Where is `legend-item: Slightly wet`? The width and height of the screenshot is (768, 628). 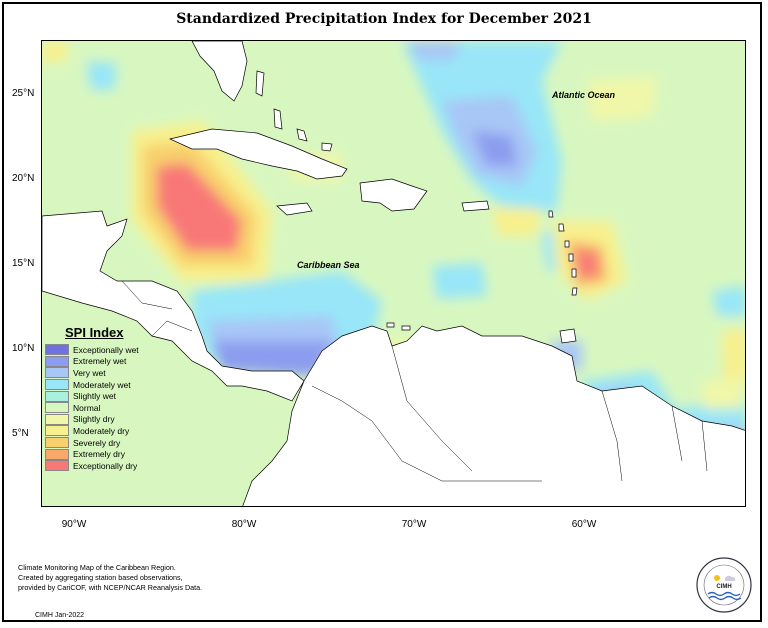
legend-item: Slightly wet is located at coordinates (95, 396).